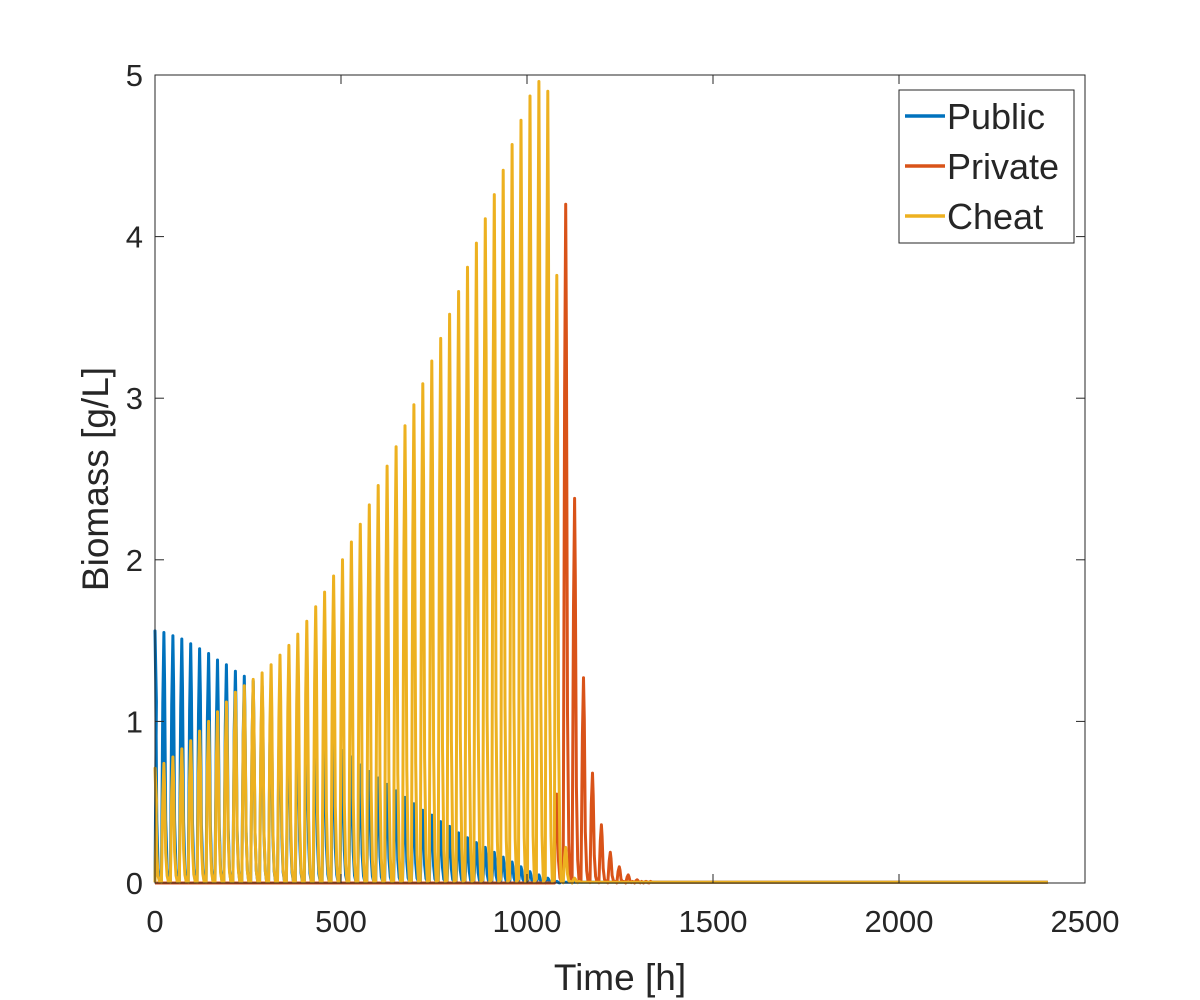  Describe the element at coordinates (134, 398) in the screenshot. I see `y-tick-label: 3` at that location.